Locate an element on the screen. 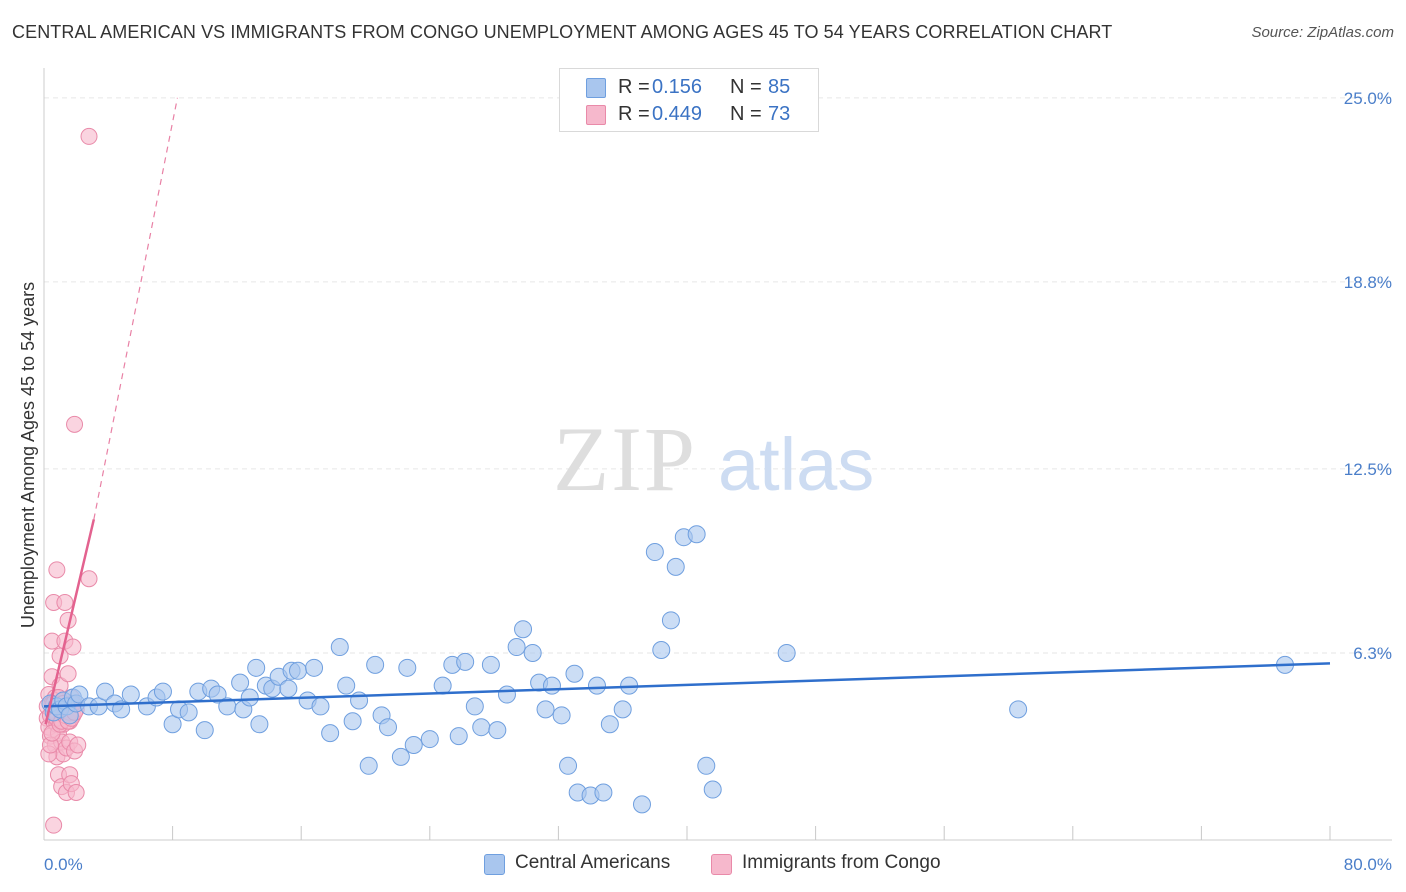  legend-label: Central Americans is located at coordinates (593, 862).